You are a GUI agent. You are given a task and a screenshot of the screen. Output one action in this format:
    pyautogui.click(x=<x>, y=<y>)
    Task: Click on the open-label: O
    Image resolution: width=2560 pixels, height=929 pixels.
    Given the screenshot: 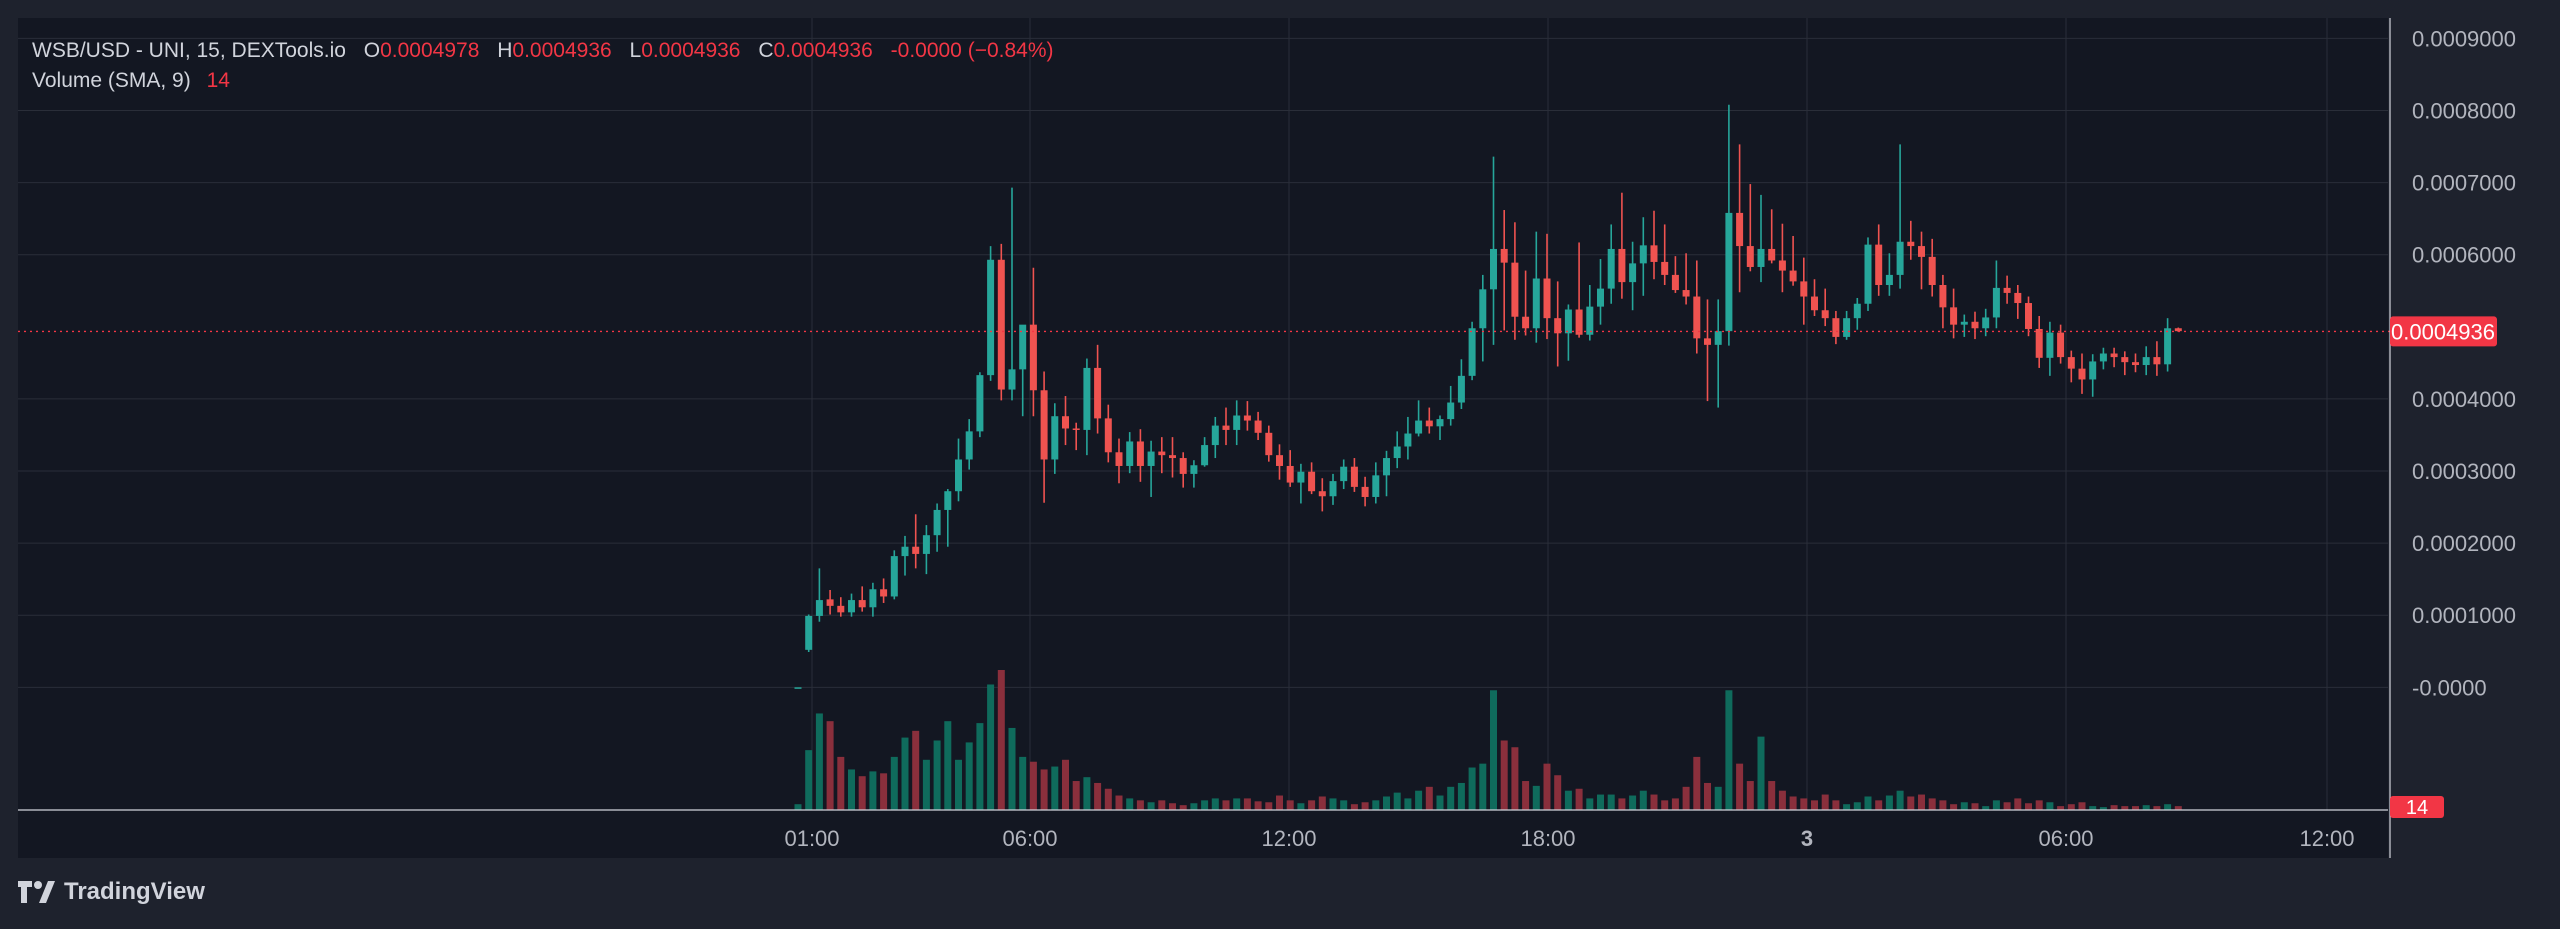 What is the action you would take?
    pyautogui.click(x=372, y=50)
    